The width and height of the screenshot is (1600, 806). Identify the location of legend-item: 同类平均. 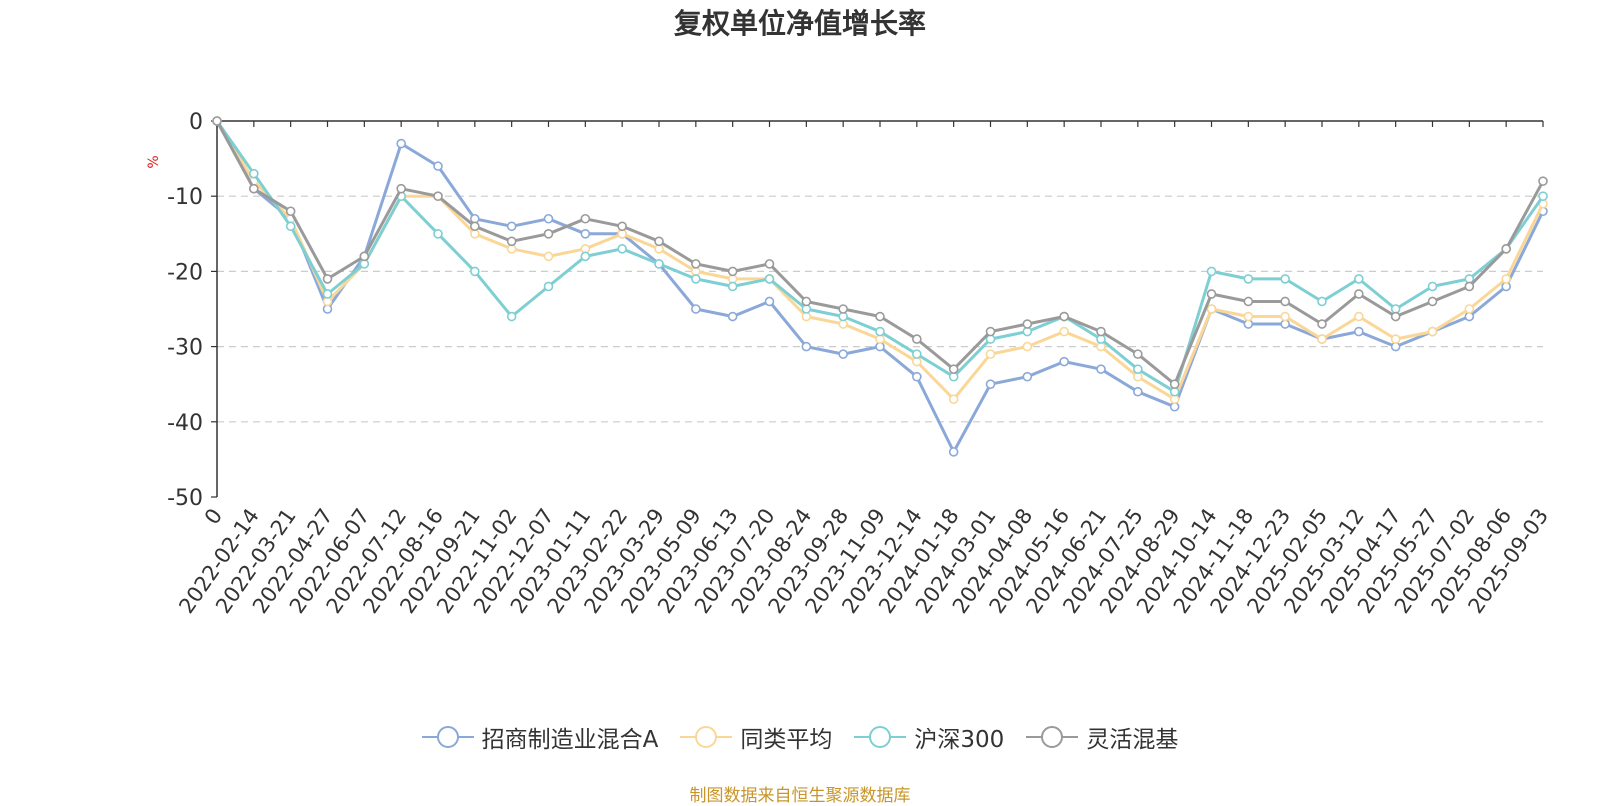
(756, 737).